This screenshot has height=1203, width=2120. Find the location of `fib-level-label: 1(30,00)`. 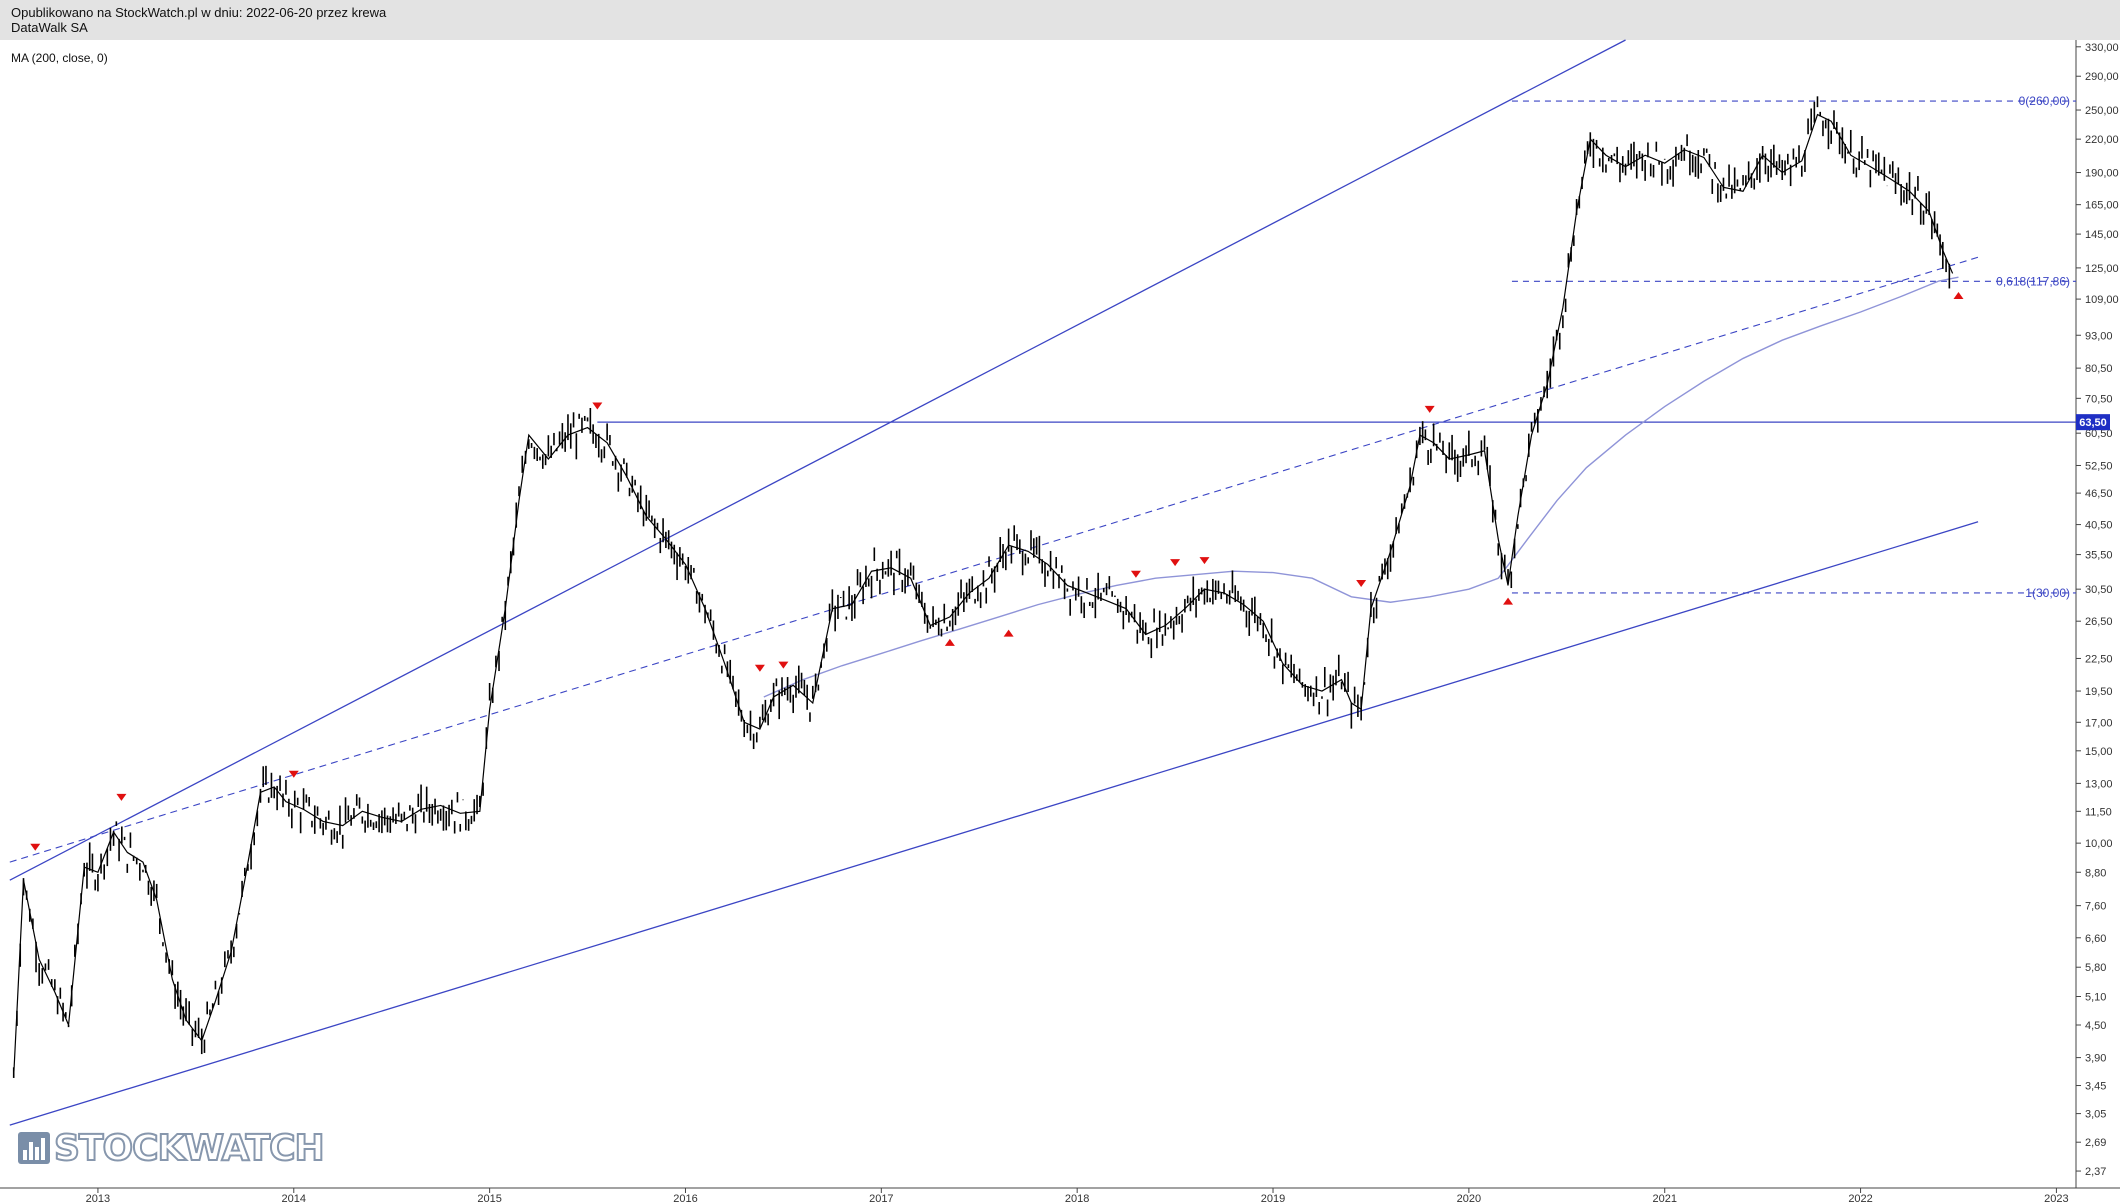

fib-level-label: 1(30,00) is located at coordinates (2047, 593).